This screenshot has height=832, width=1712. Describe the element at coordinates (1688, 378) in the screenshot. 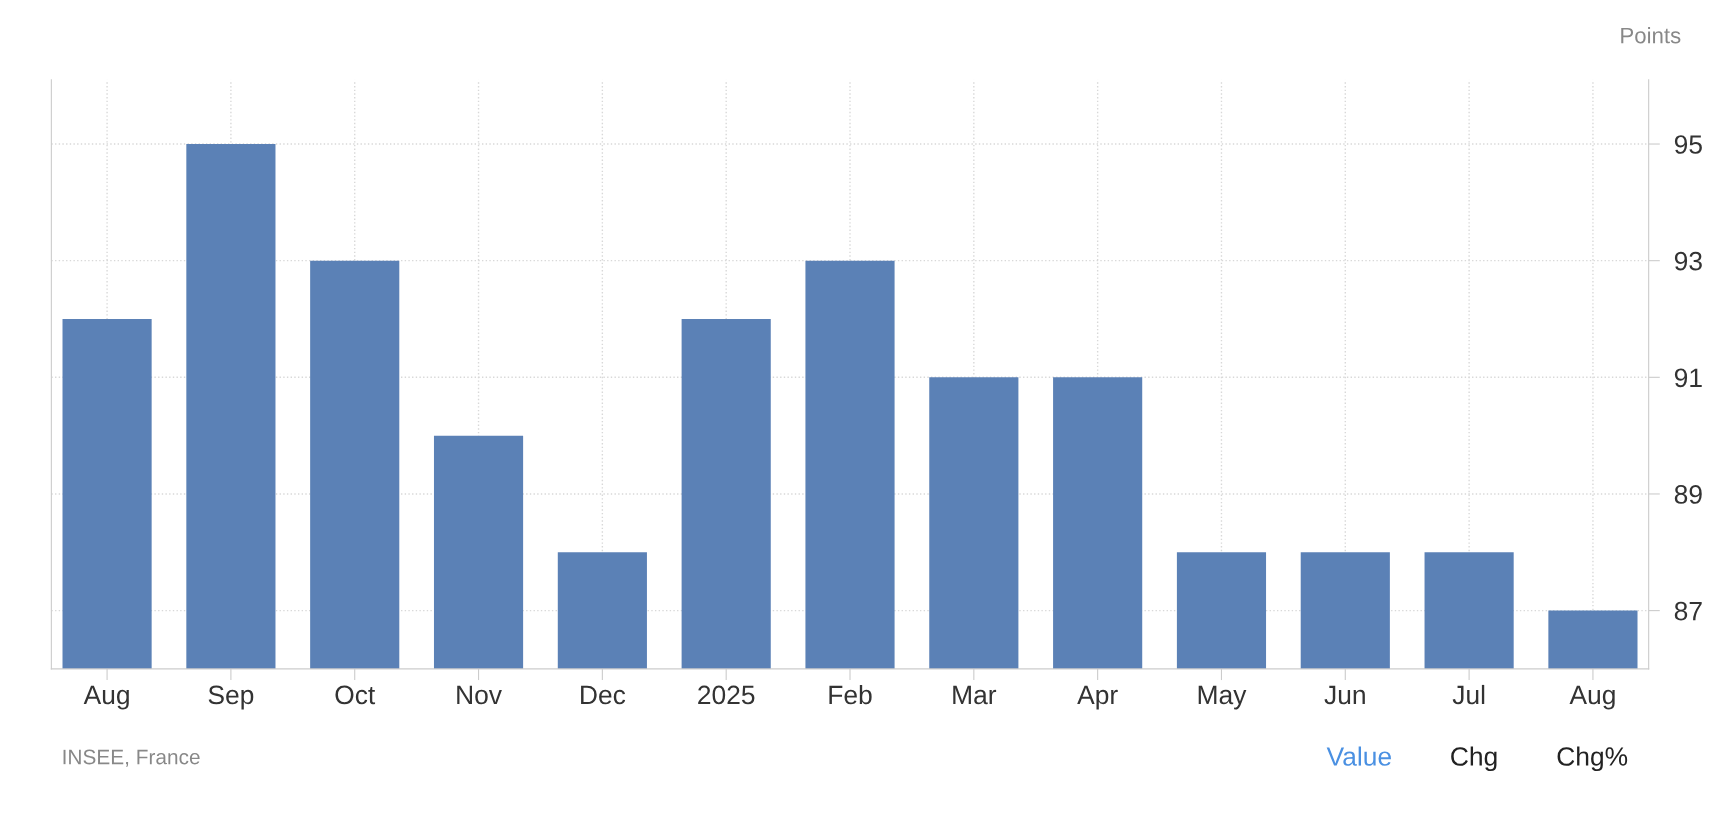

I see `y-tick-label: 91` at that location.